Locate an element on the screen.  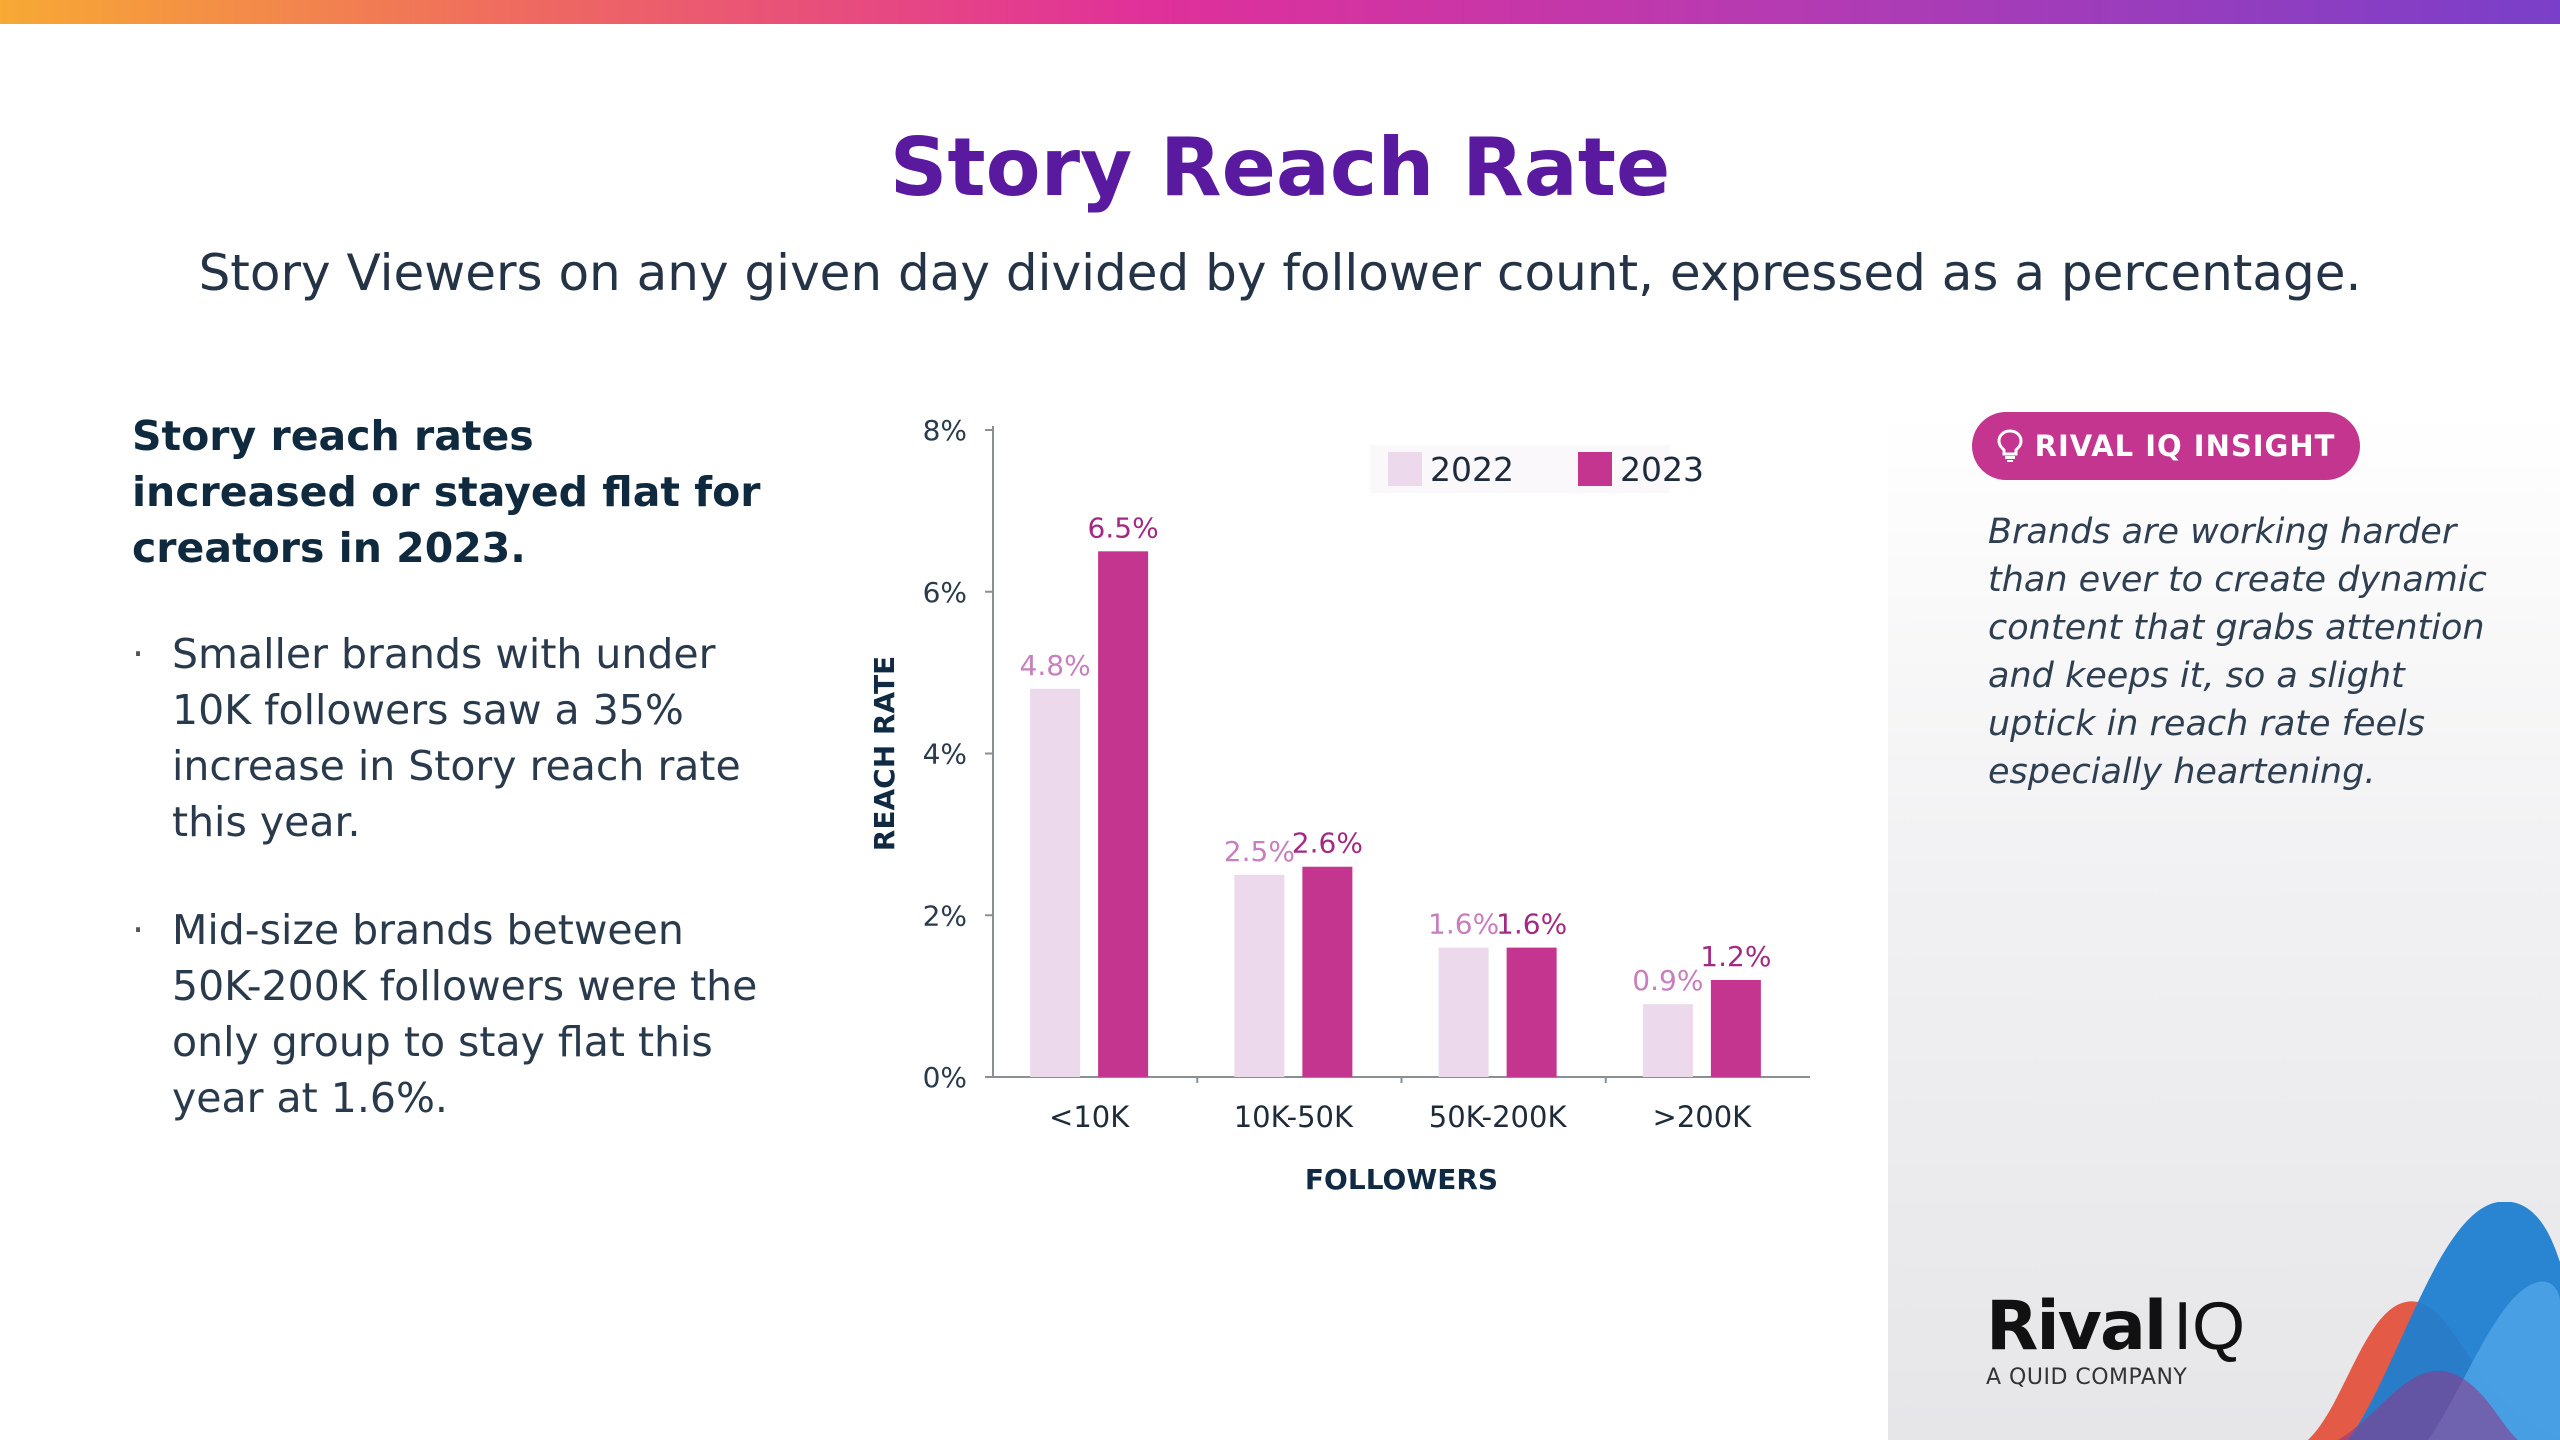
data-label: 2.6% is located at coordinates (1327, 843).